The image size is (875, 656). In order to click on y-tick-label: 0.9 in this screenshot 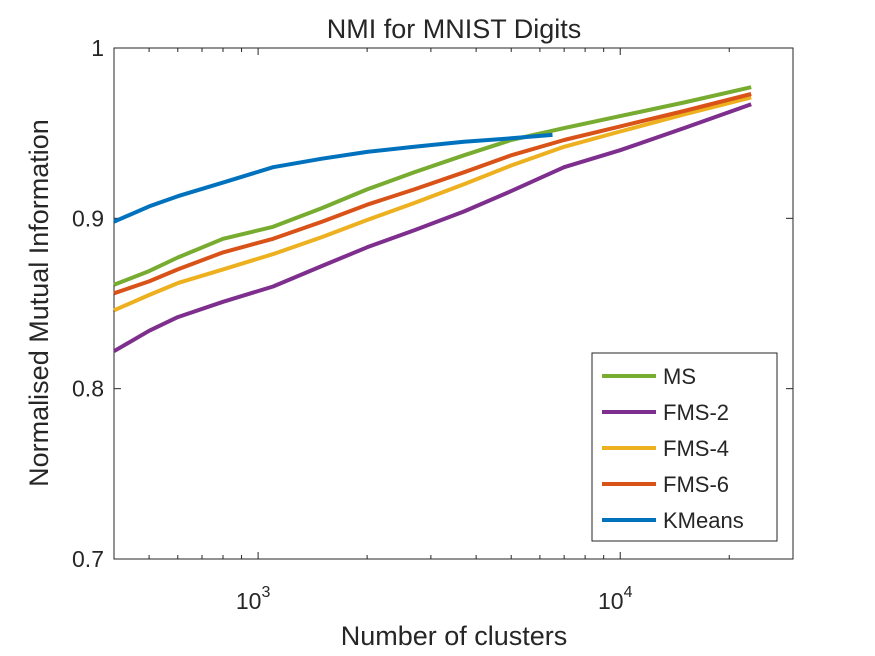, I will do `click(88, 218)`.